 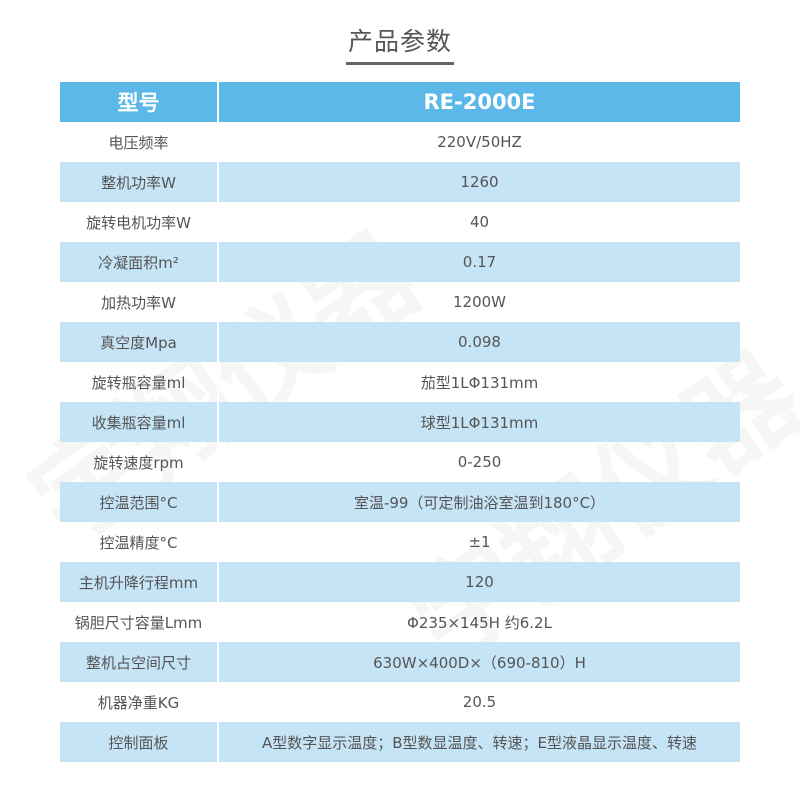 I want to click on table-row: 加热功率W 1200W, so click(x=400, y=302).